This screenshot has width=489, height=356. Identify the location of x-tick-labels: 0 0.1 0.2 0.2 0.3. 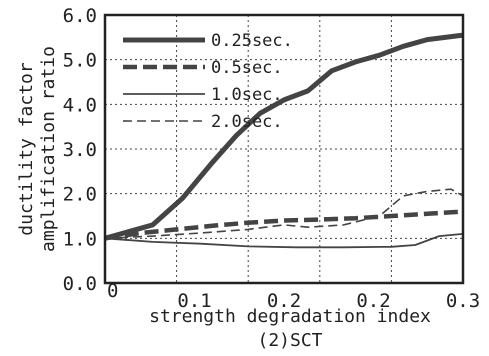
(293, 296).